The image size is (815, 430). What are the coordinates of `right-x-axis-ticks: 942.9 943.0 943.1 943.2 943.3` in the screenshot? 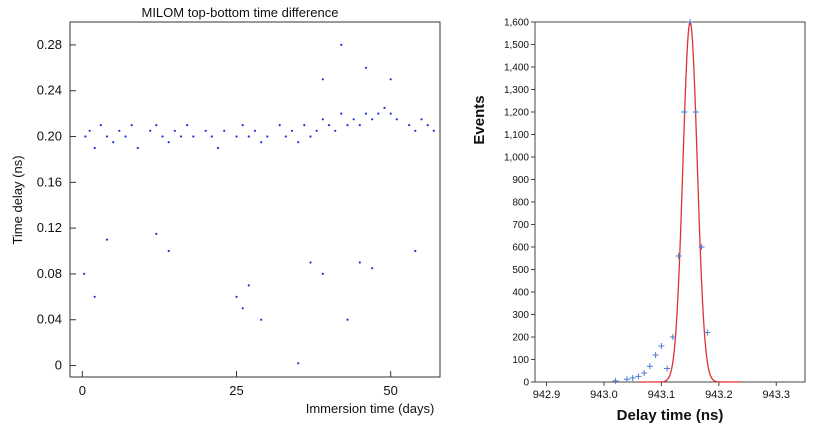 It's located at (661, 391).